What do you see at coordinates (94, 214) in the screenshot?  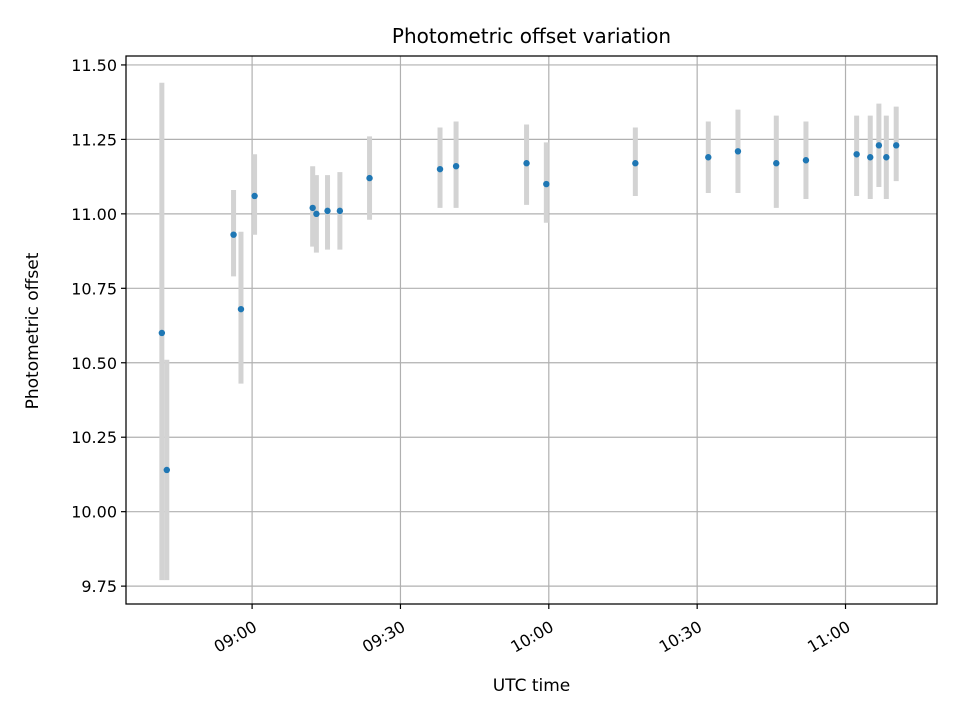 I see `y-tick-label: 11.00` at bounding box center [94, 214].